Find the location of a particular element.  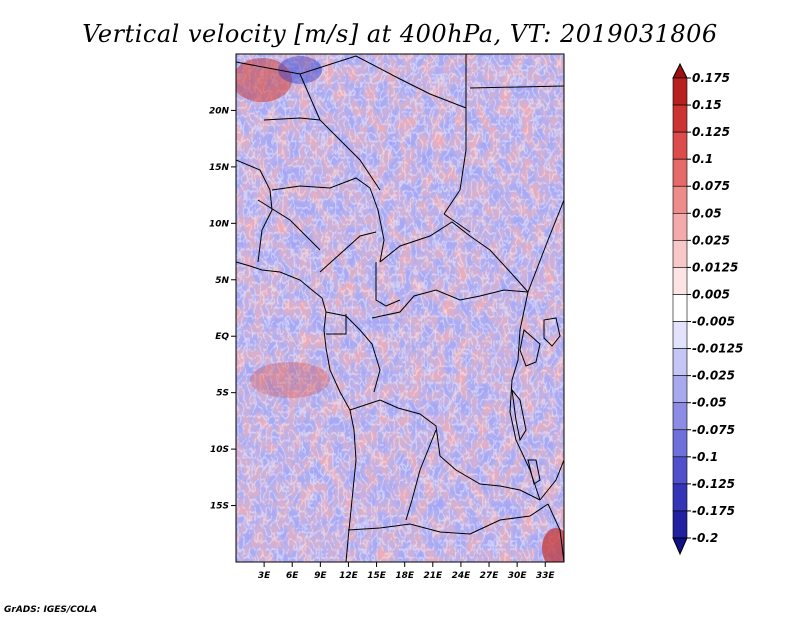

lat-tick-label: 5S is located at coordinates (222, 394).